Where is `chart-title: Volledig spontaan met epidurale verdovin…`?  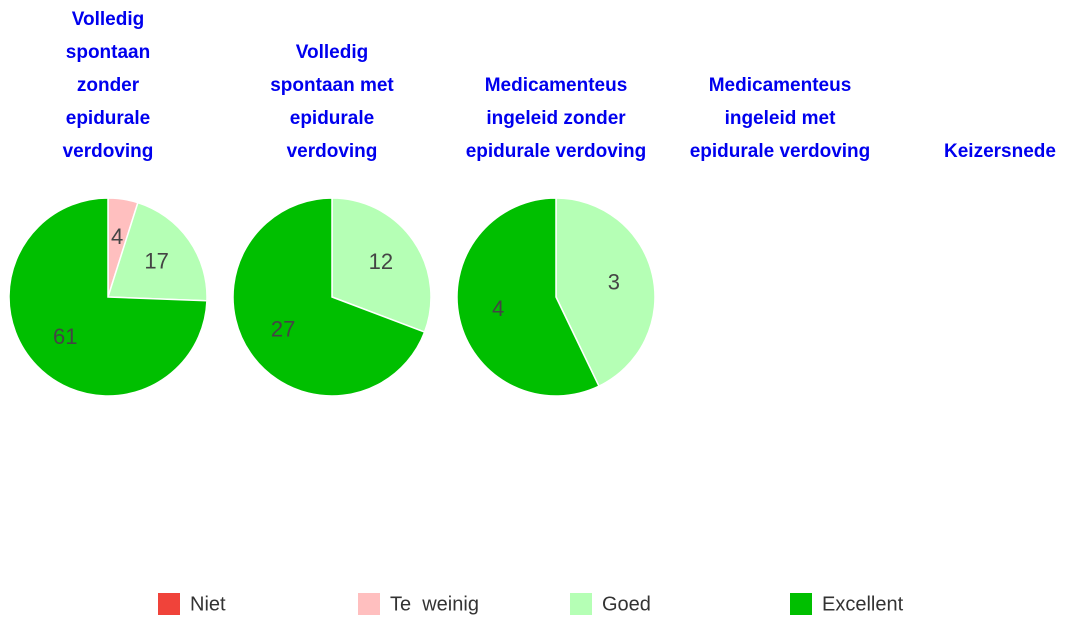 chart-title: Volledig spontaan met epidurale verdovin… is located at coordinates (332, 102).